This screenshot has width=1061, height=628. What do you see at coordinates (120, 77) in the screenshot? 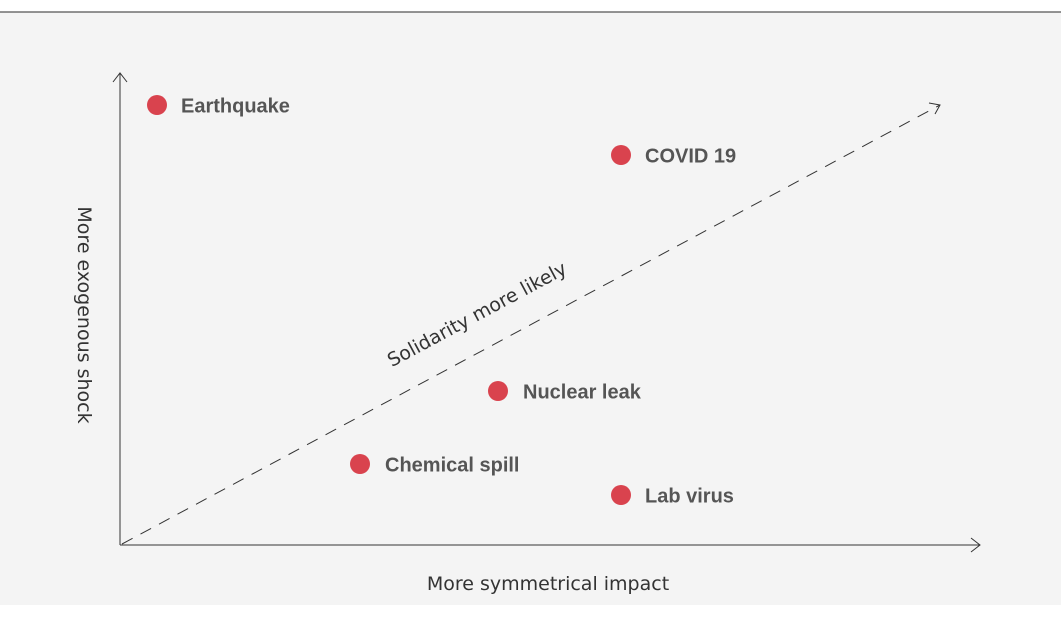
I see `y-arrow` at bounding box center [120, 77].